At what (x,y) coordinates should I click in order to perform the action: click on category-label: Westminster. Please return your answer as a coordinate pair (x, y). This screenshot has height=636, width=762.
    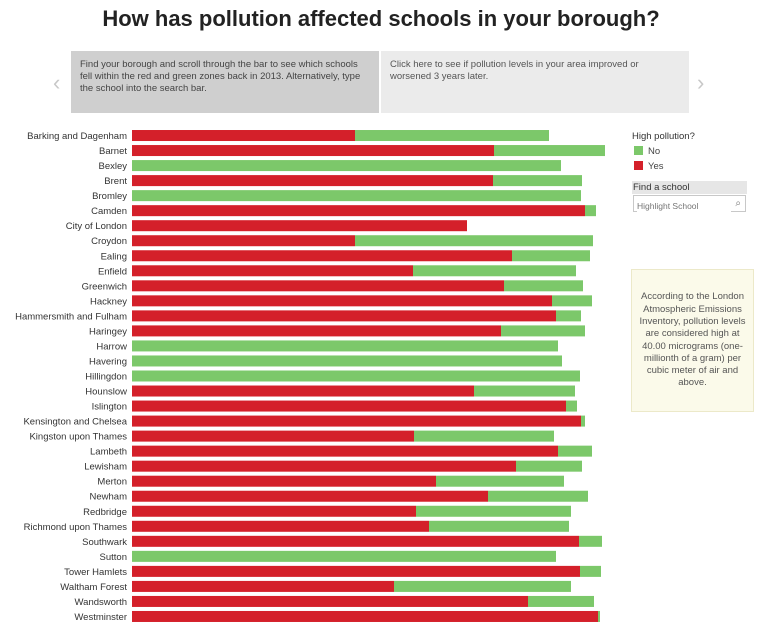
    Looking at the image, I should click on (100, 617).